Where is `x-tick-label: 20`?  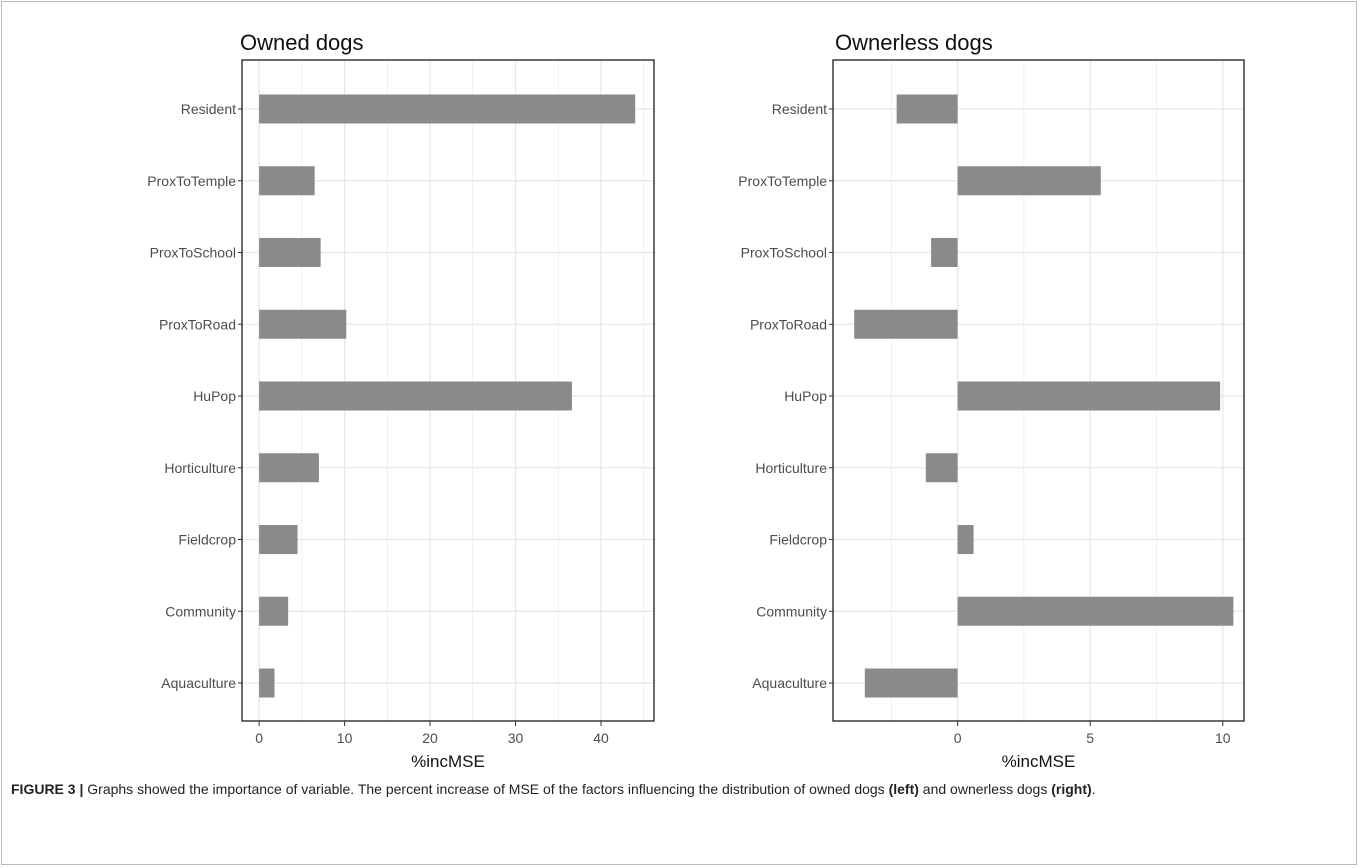
x-tick-label: 20 is located at coordinates (430, 738).